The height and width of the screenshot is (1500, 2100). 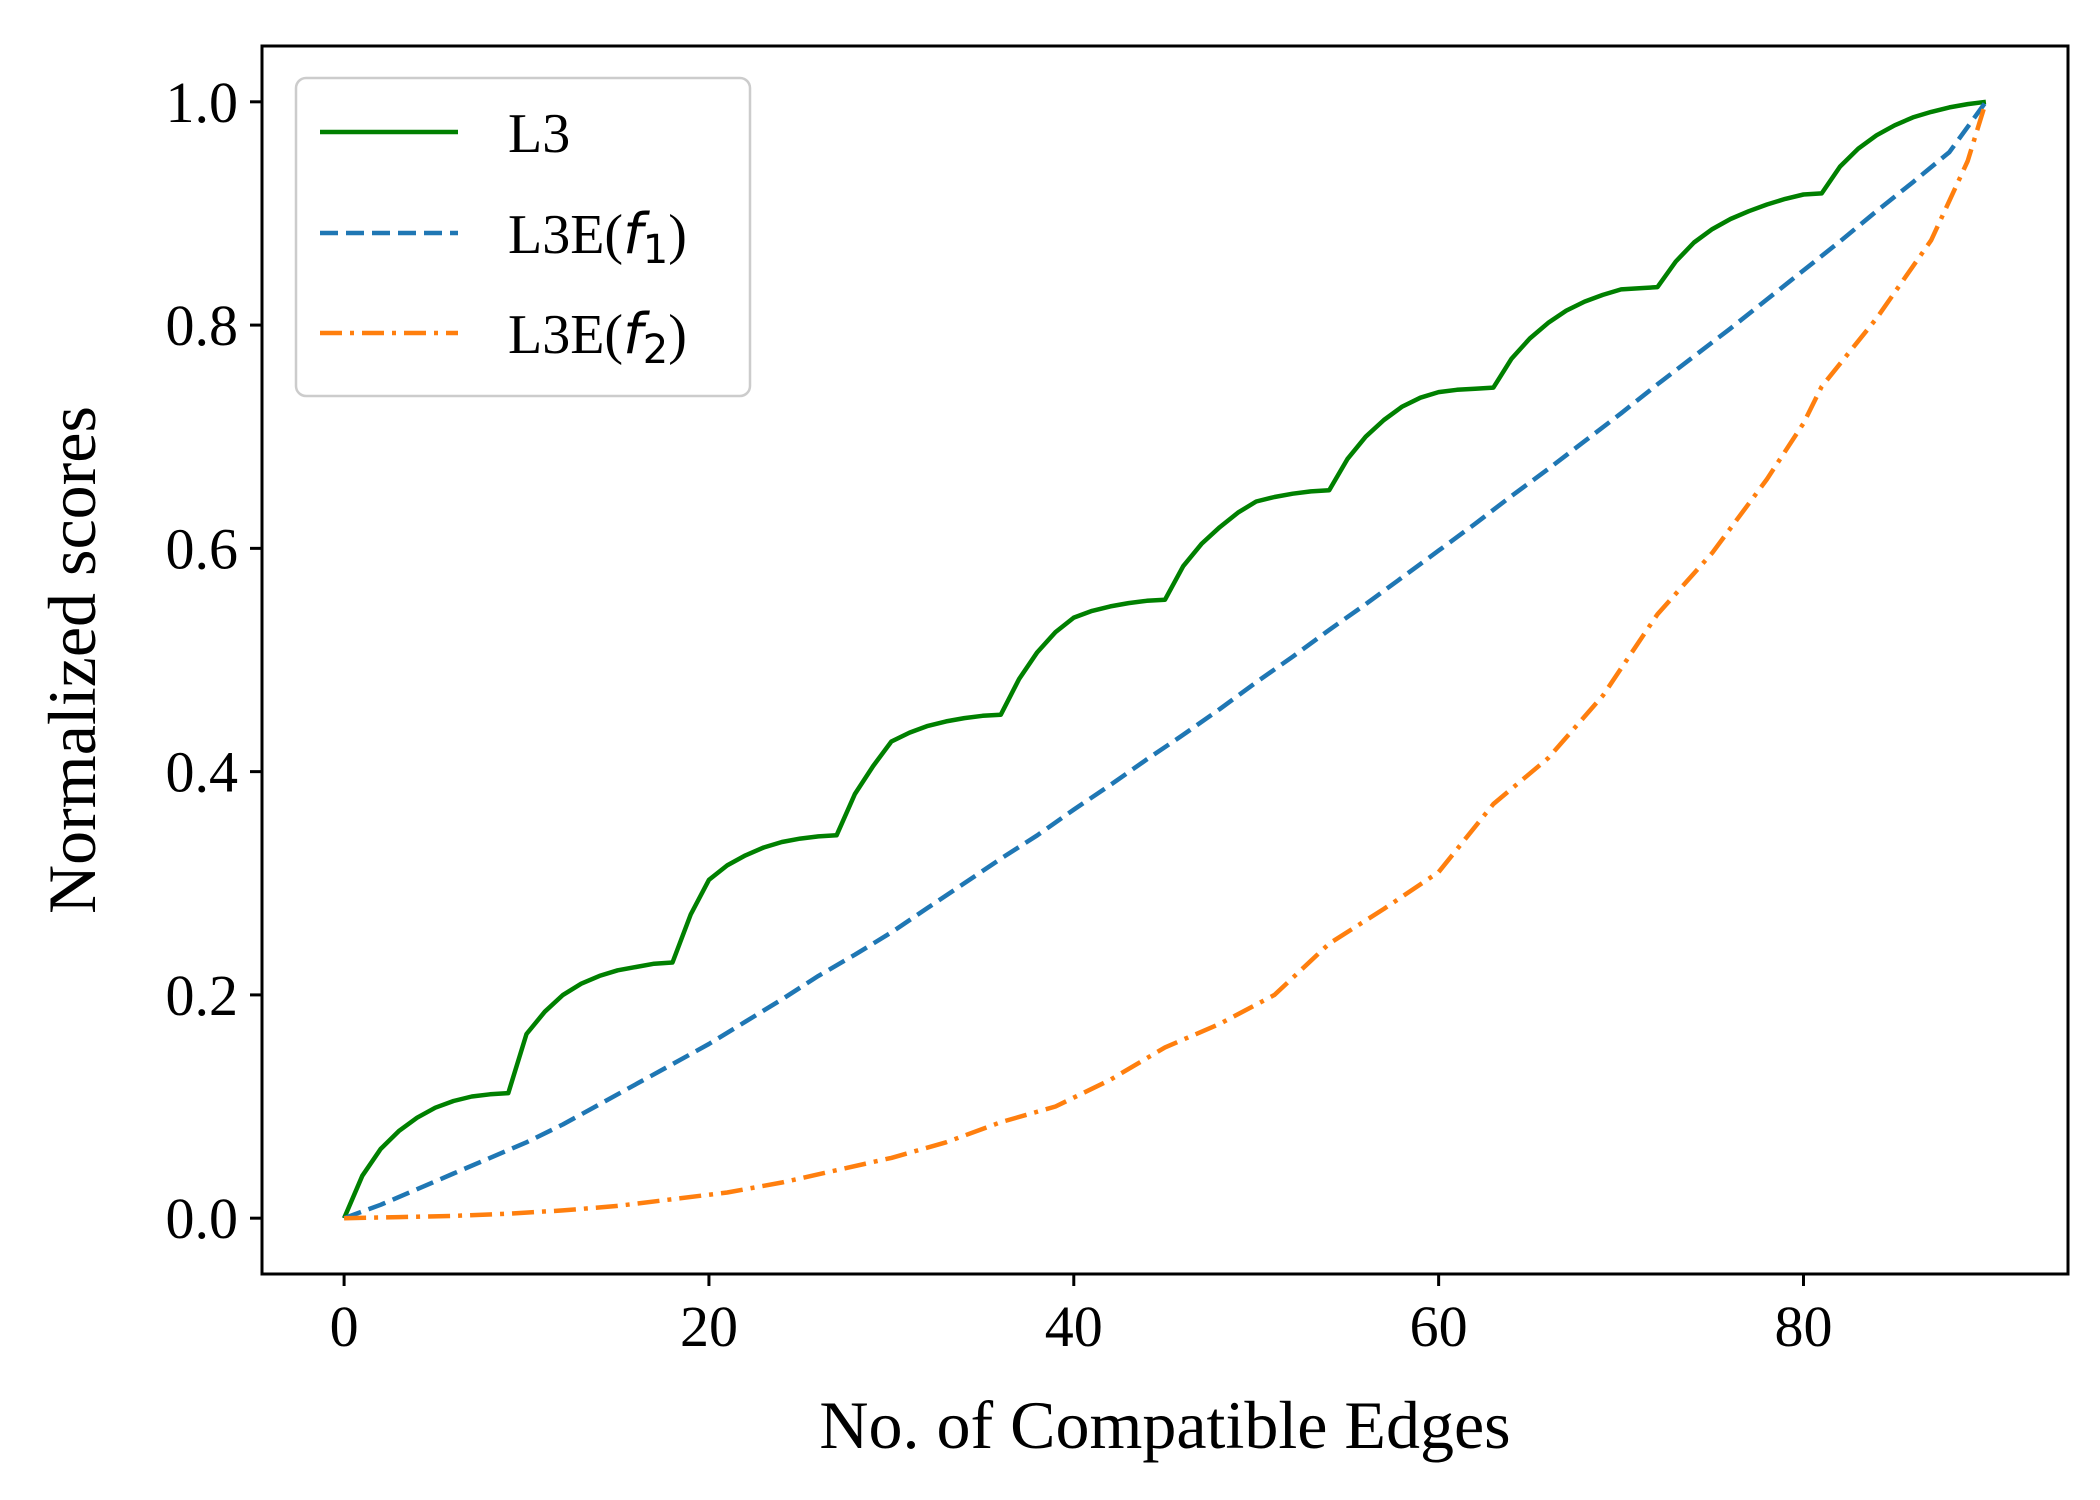 What do you see at coordinates (214, 660) in the screenshot?
I see `y-axis: 0.0 0.2 0.4 0.6 0.8 1.0` at bounding box center [214, 660].